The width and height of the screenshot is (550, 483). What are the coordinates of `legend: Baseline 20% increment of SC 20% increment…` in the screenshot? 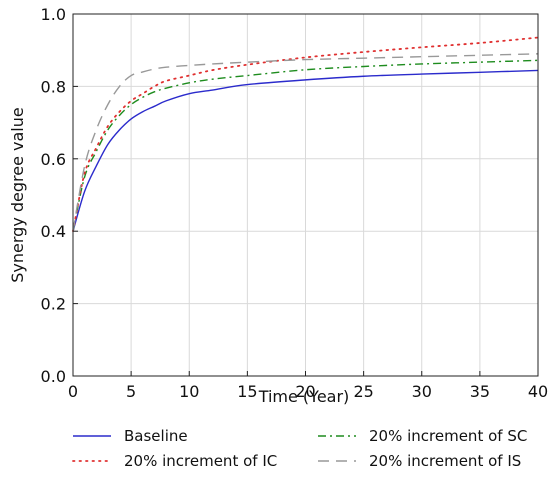 It's located at (299, 448).